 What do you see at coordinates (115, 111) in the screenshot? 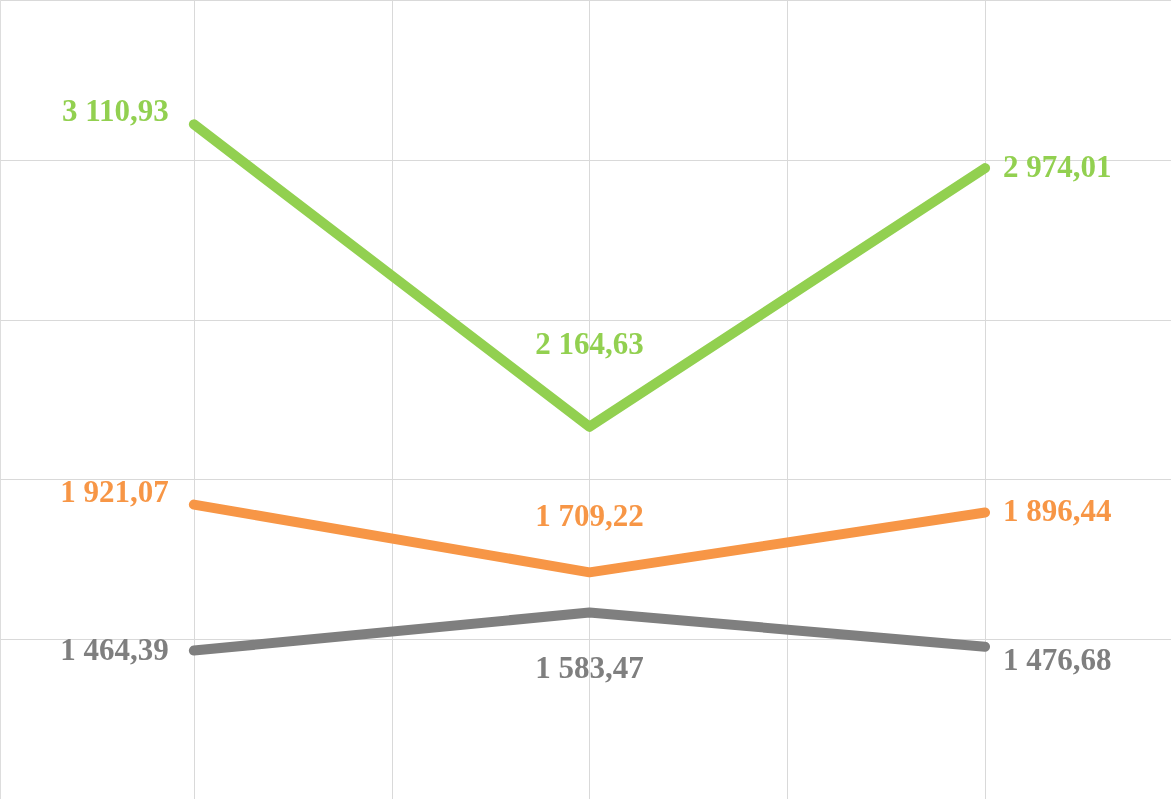
I see `data-label: 3 110,93` at bounding box center [115, 111].